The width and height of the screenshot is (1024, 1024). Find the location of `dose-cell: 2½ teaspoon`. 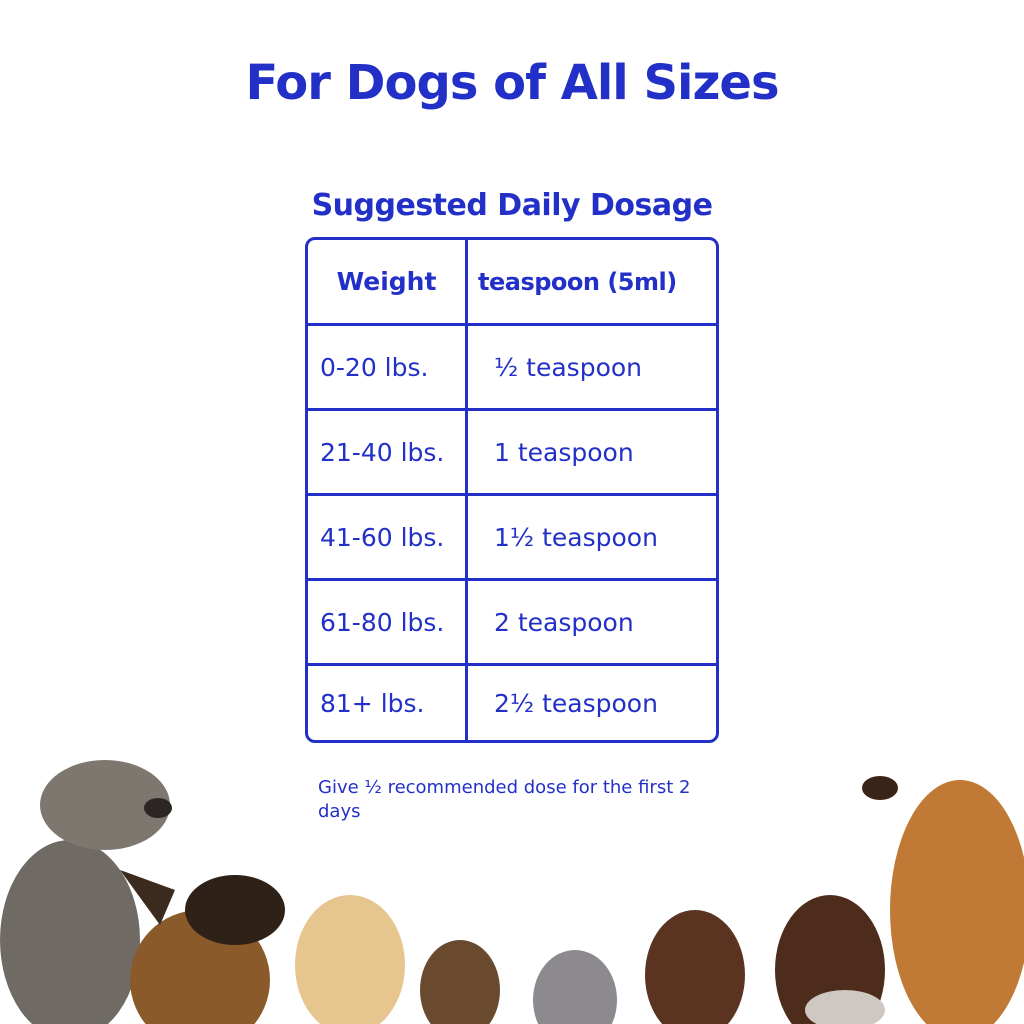

dose-cell: 2½ teaspoon is located at coordinates (576, 703).